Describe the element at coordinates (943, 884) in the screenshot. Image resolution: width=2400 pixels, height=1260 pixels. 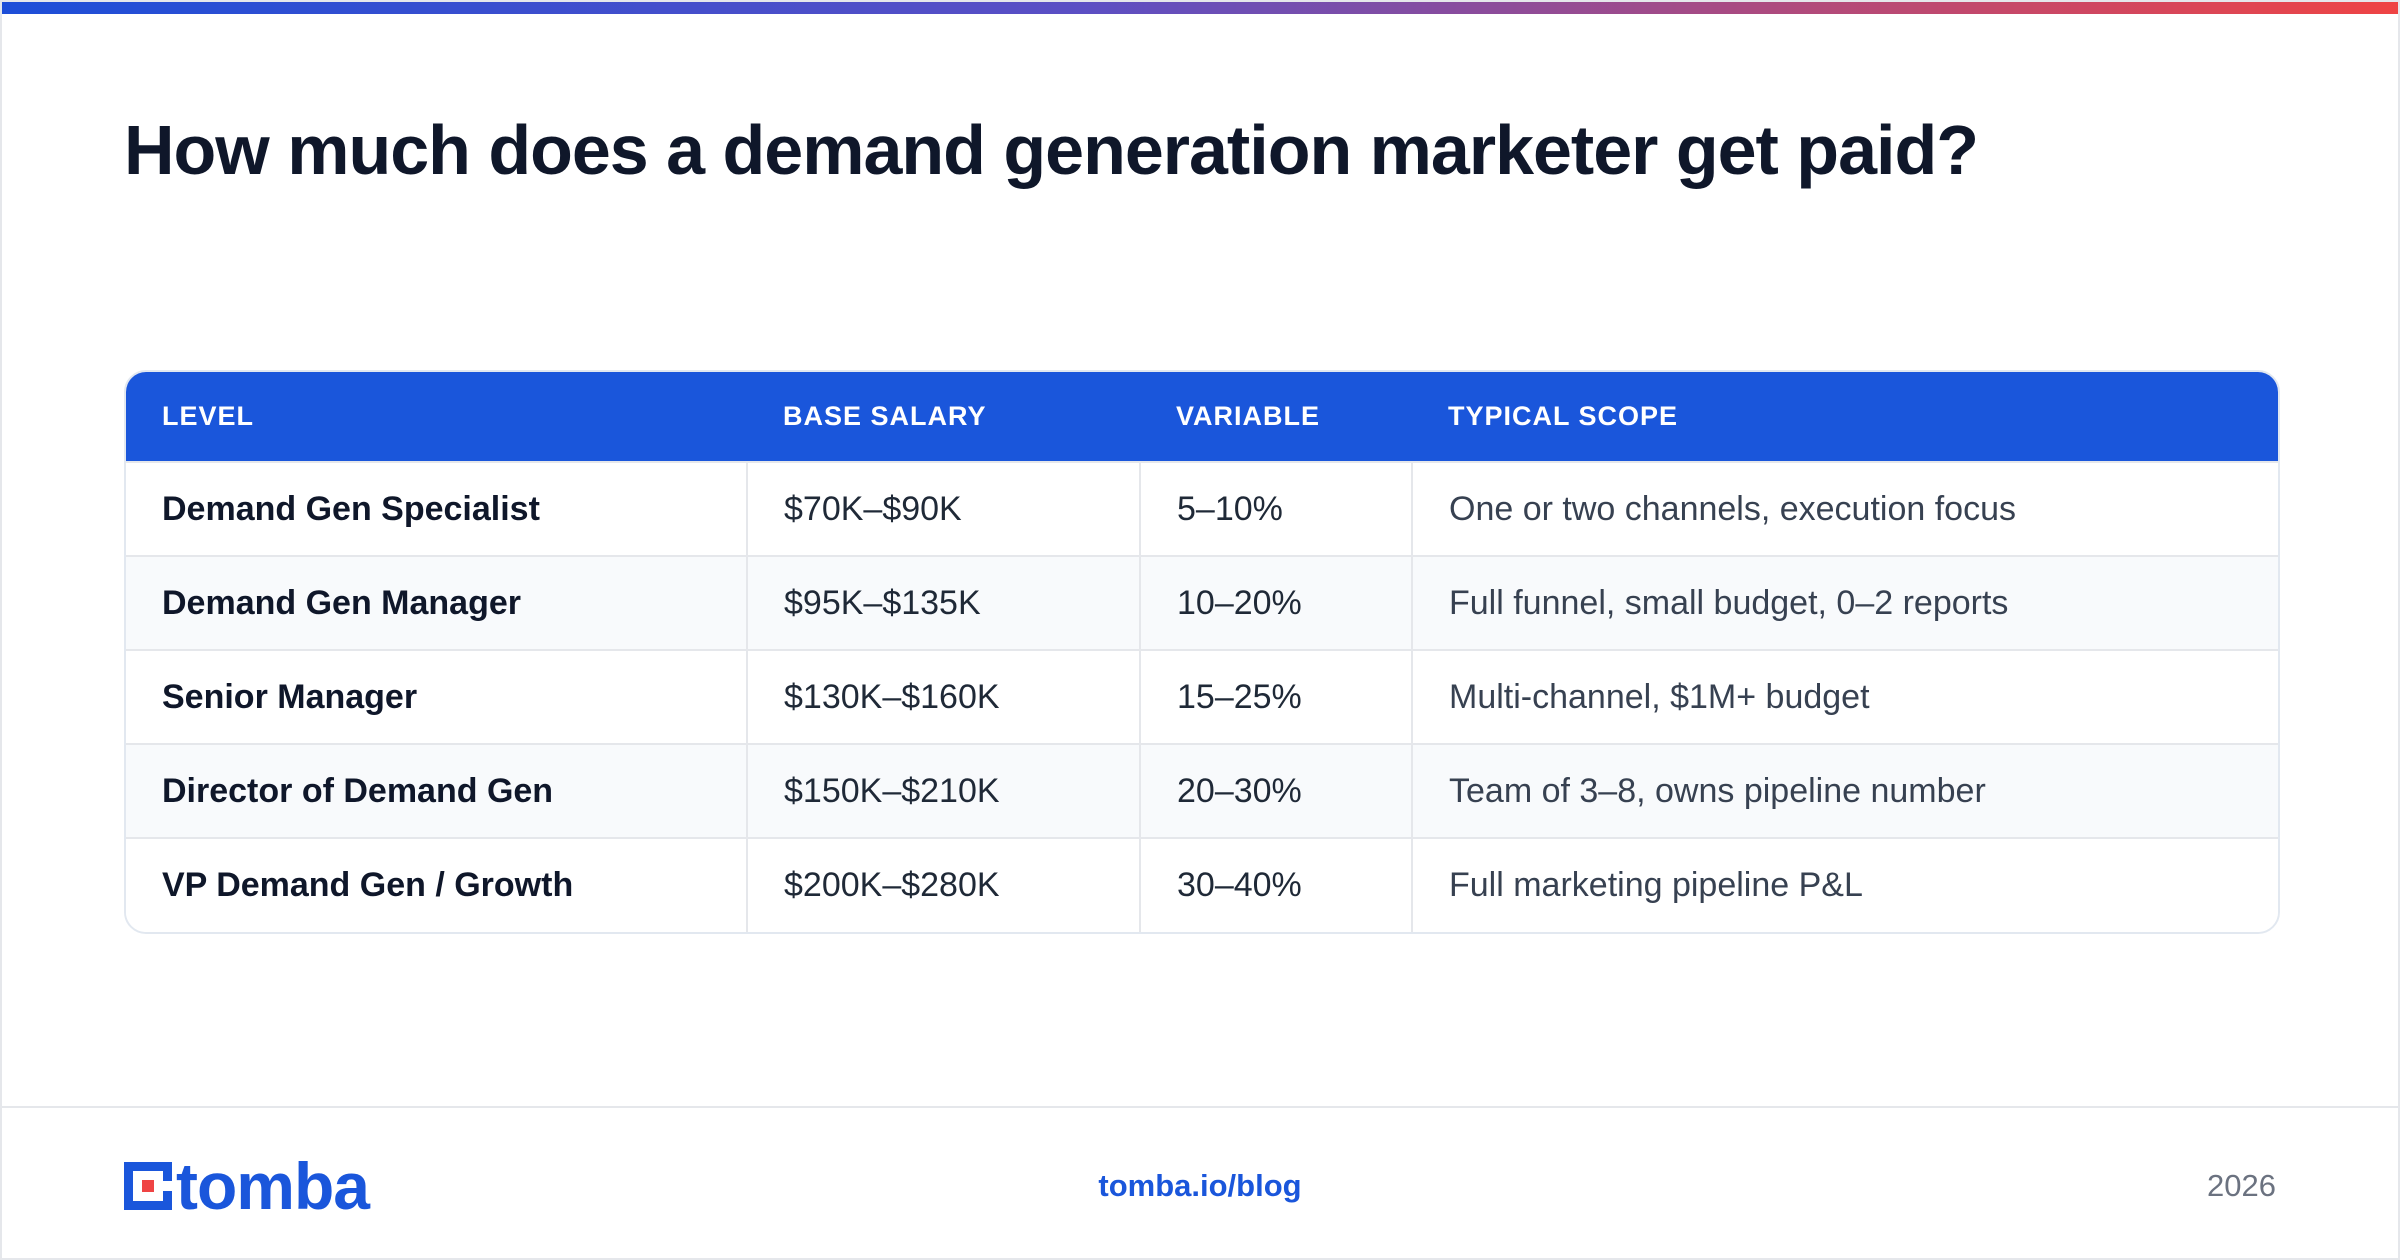
I see `cell-base-salary: $200K–$280K` at that location.